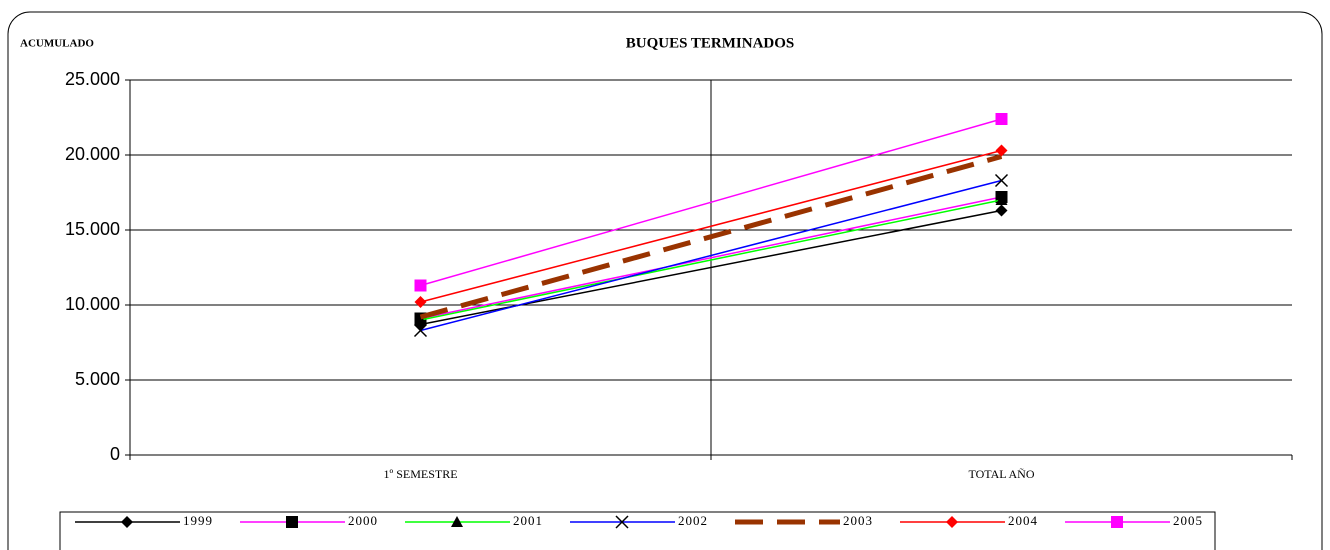  Describe the element at coordinates (1001, 474) in the screenshot. I see `x-tick-label: TOTAL AÑO` at that location.